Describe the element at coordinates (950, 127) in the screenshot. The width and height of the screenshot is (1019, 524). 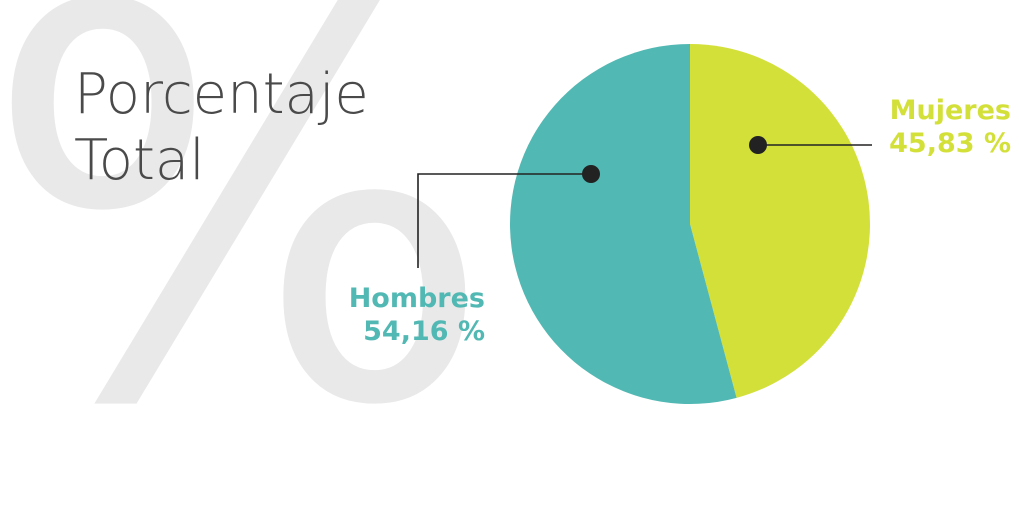
I see `slice-label-mujeres: Mujeres 45,83 %` at that location.